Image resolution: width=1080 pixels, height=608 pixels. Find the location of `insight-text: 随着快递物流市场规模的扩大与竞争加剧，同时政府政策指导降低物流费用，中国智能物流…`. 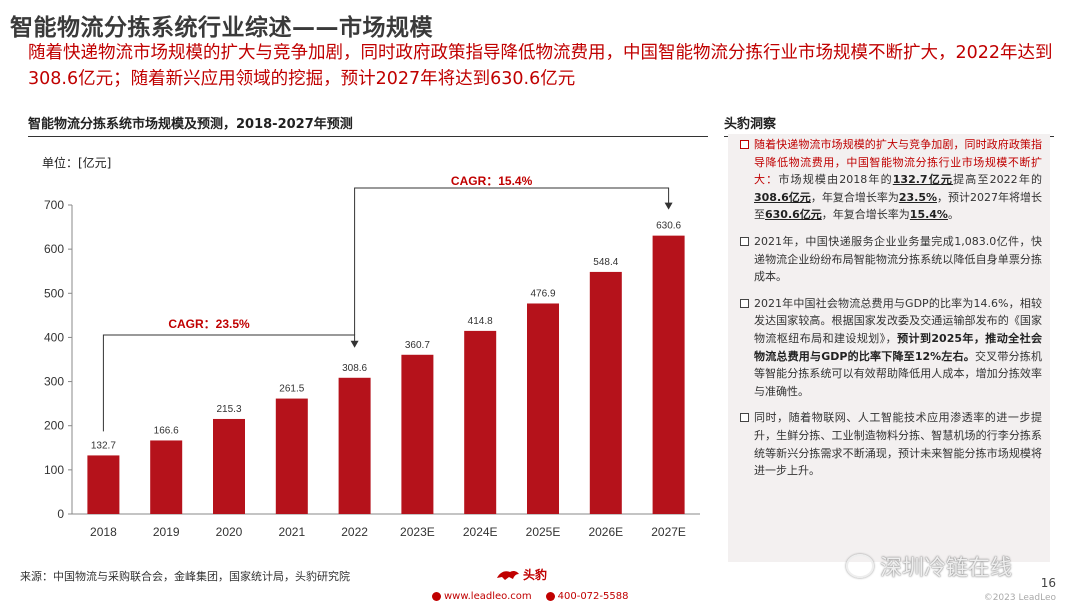

insight-text: 随着快递物流市场规模的扩大与竞争加剧，同时政府政策指导降低物流费用，中国智能物流… is located at coordinates (898, 162).